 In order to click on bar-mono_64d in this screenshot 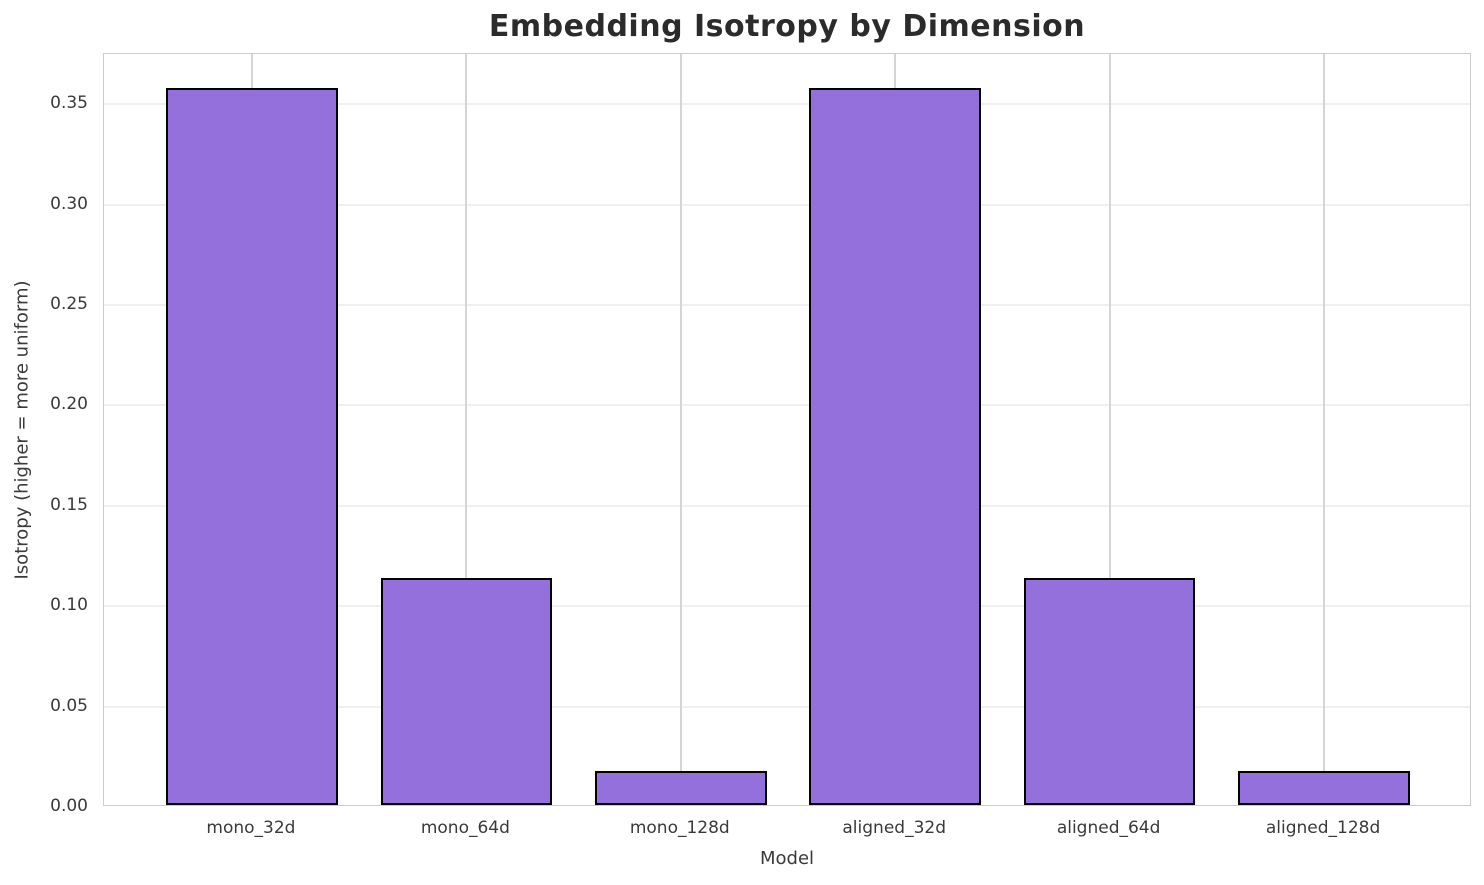, I will do `click(466, 691)`.